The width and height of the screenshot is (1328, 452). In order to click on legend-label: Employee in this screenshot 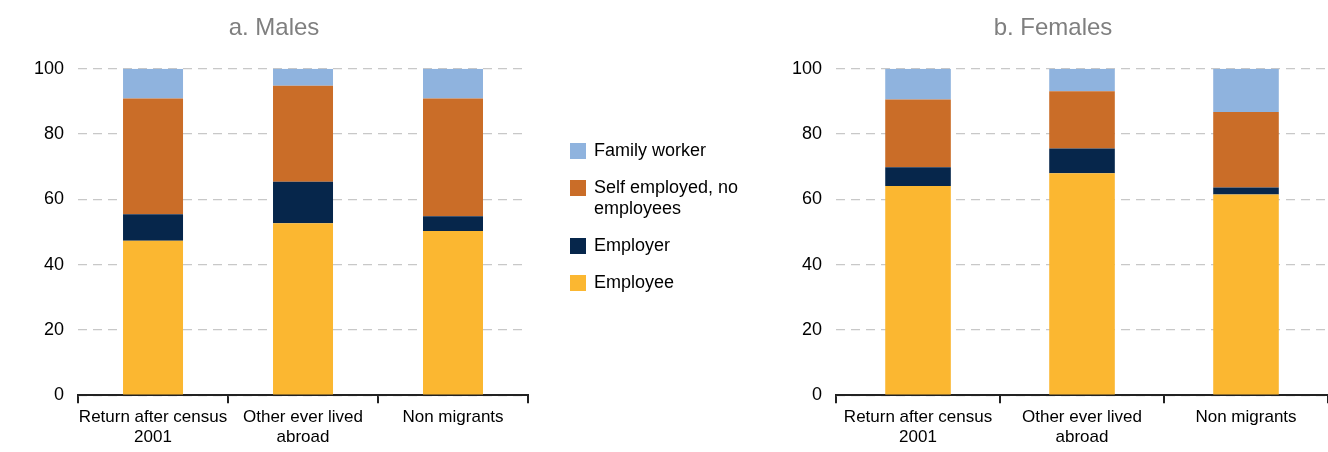, I will do `click(634, 282)`.